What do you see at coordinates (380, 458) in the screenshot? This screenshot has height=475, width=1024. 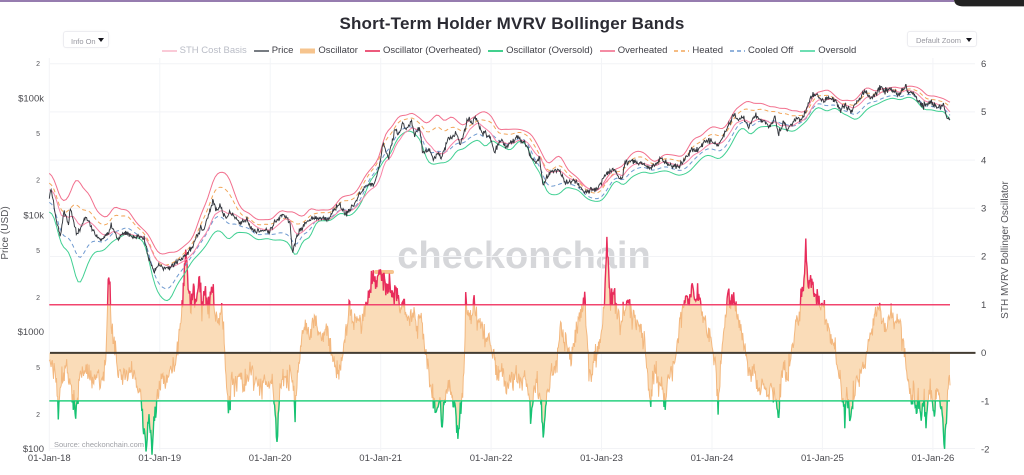 I see `svg-text: 01-Jan-21` at bounding box center [380, 458].